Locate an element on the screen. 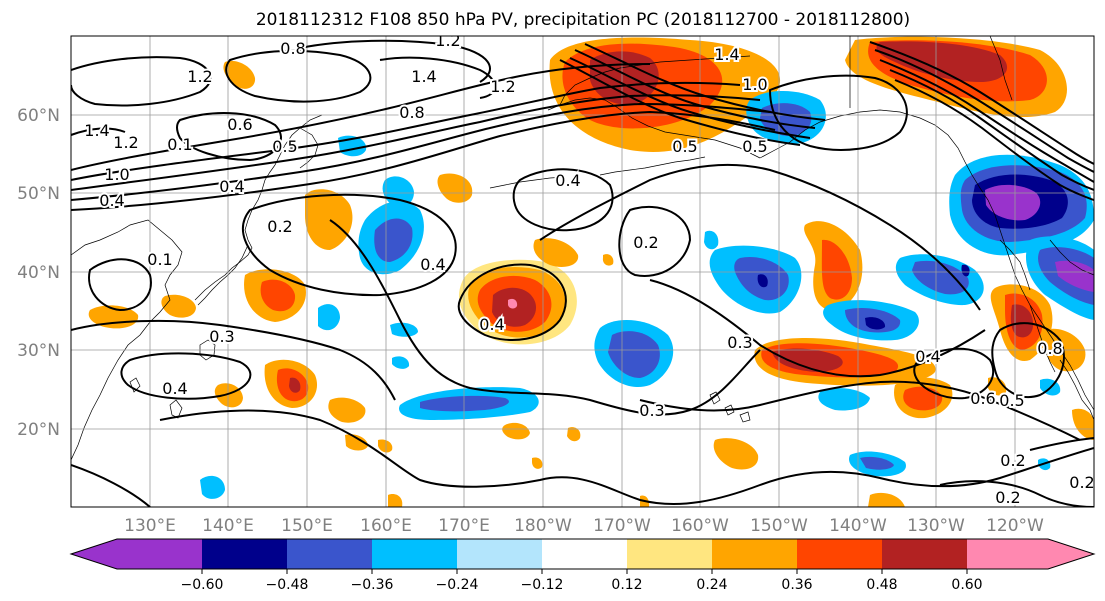 The image size is (1105, 601). lon-label: 170°E is located at coordinates (464, 526).